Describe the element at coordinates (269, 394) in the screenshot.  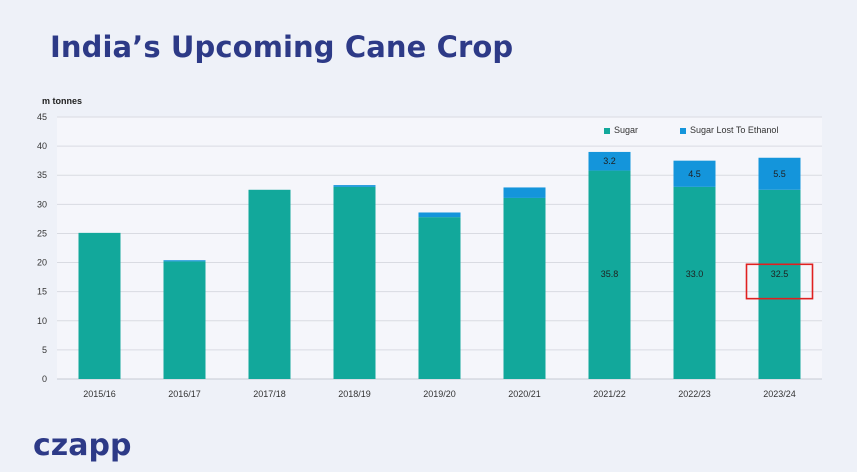
I see `x-tick-label: 2017/18` at that location.